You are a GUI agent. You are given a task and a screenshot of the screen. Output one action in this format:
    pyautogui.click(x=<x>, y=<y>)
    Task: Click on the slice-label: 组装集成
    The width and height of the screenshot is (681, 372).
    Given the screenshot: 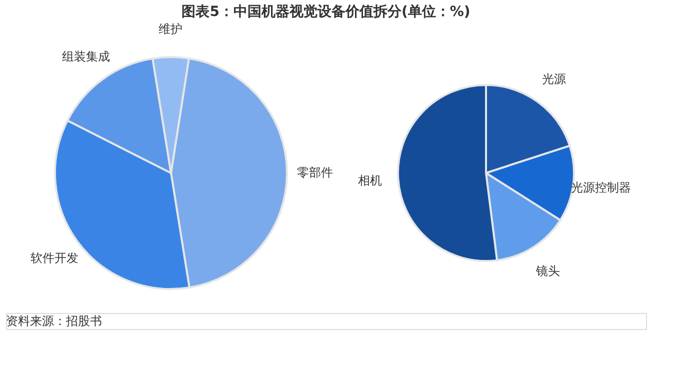 What is the action you would take?
    pyautogui.click(x=86, y=57)
    